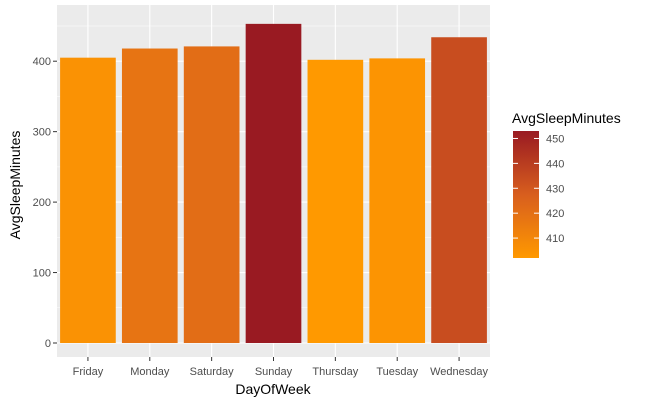 Image resolution: width=655 pixels, height=405 pixels. What do you see at coordinates (555, 239) in the screenshot?
I see `legend-tick-label: 410` at bounding box center [555, 239].